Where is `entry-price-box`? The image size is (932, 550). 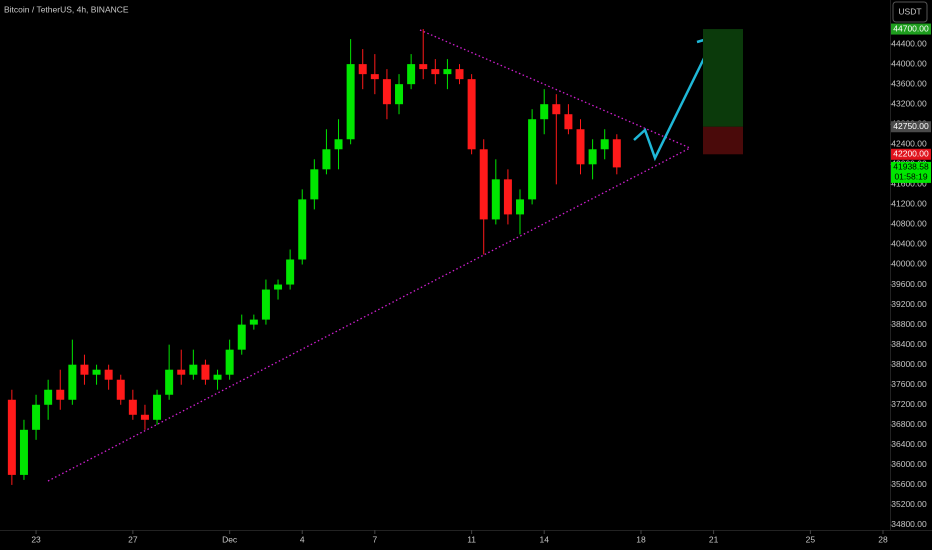
entry-price-box is located at coordinates (911, 127).